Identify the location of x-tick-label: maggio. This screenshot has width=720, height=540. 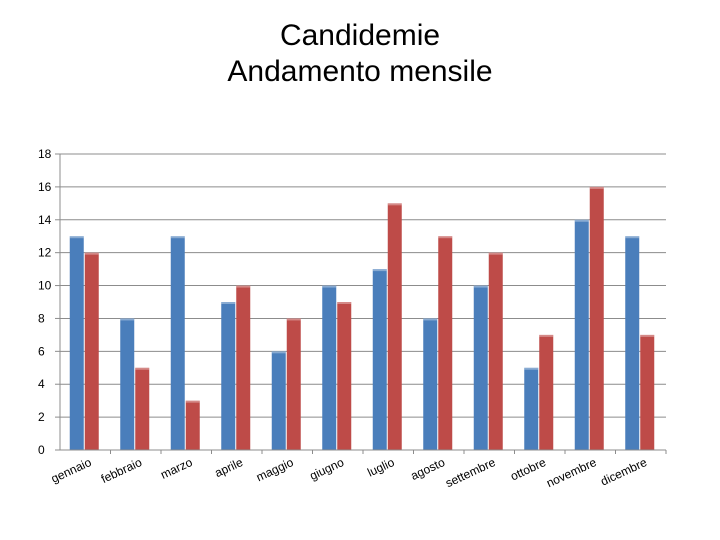
(275, 469).